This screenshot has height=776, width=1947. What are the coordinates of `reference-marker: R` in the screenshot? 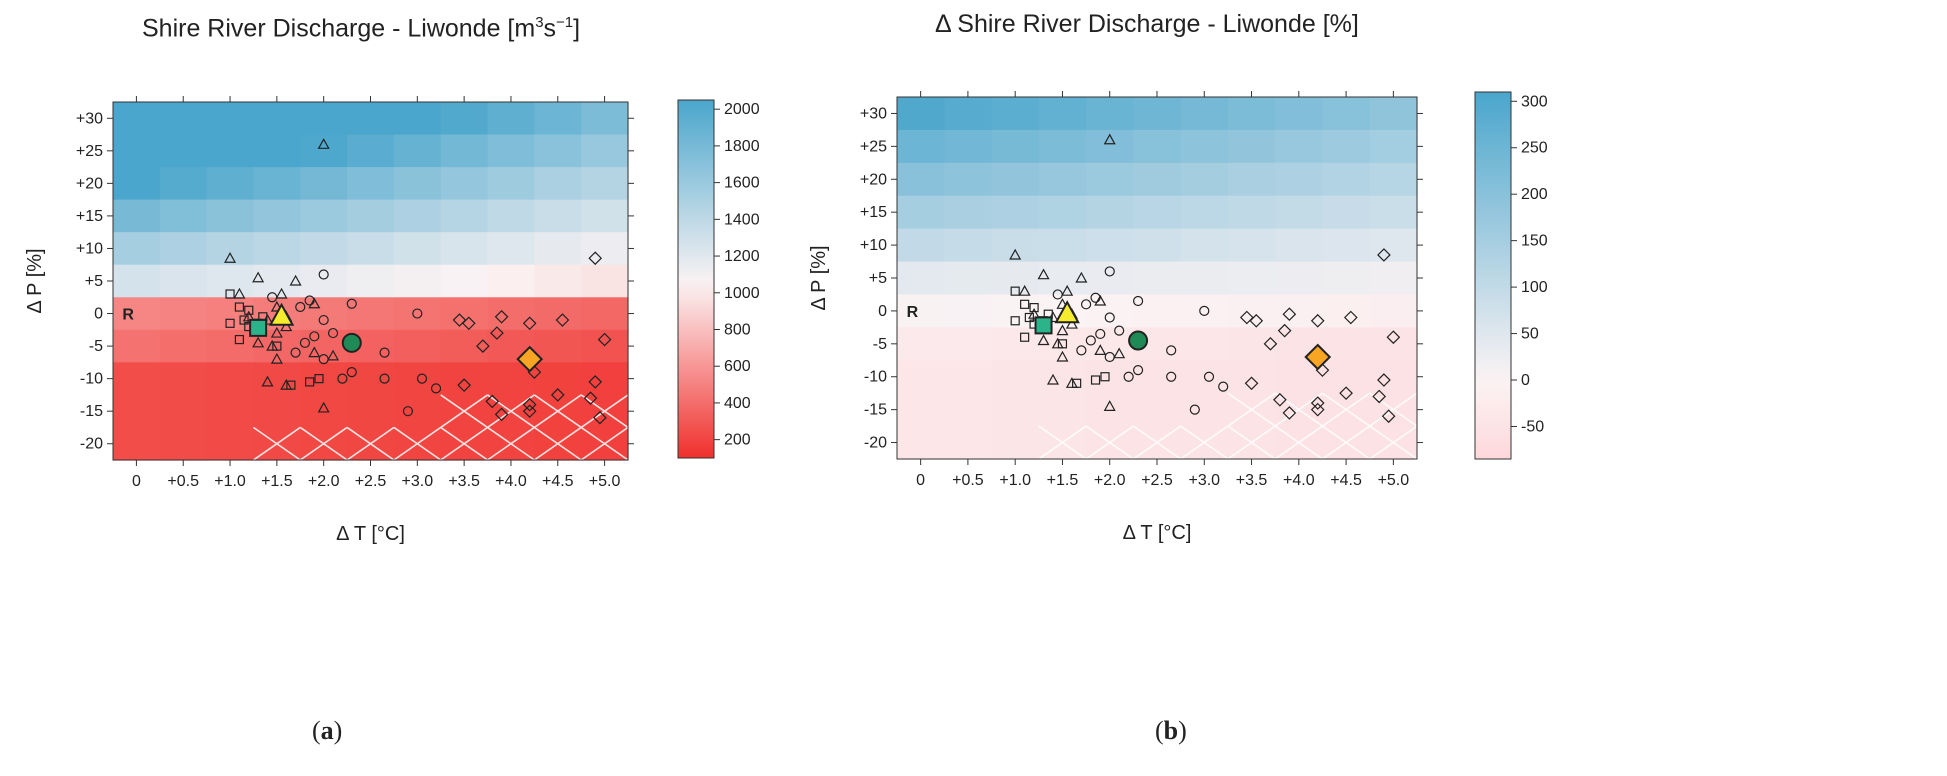 It's located at (913, 312).